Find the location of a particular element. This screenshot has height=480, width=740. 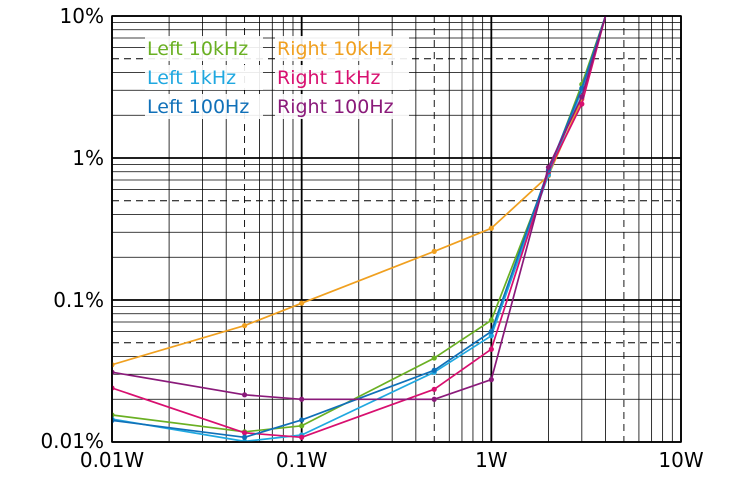

x-tick-label: 10W is located at coordinates (680, 460).